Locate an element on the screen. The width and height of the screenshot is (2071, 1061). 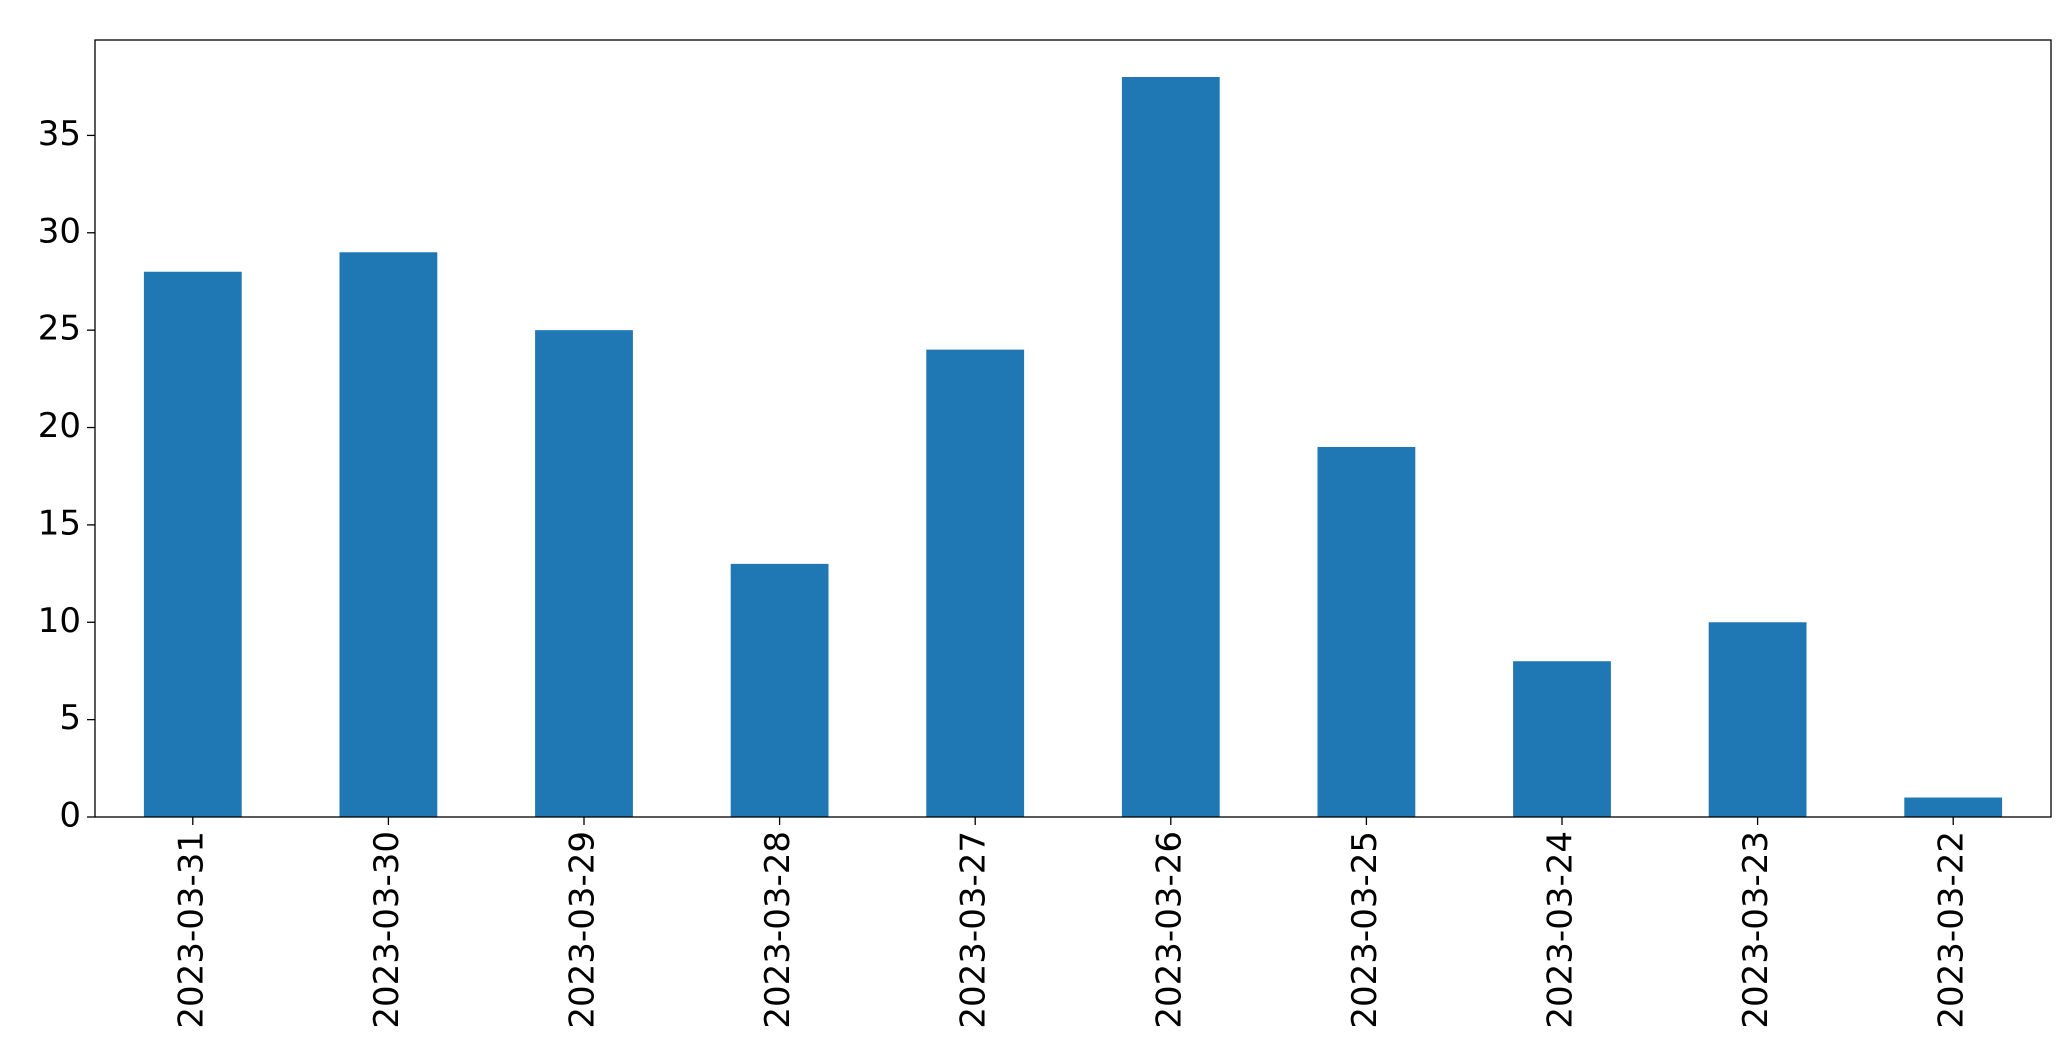
y-tick-label: 30 is located at coordinates (59, 231).